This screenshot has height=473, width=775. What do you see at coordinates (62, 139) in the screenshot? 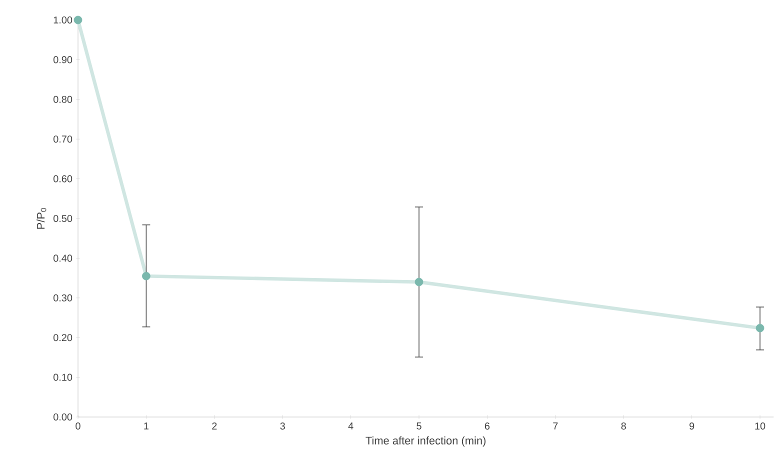
I see `y-tick-label: 0.70` at bounding box center [62, 139].